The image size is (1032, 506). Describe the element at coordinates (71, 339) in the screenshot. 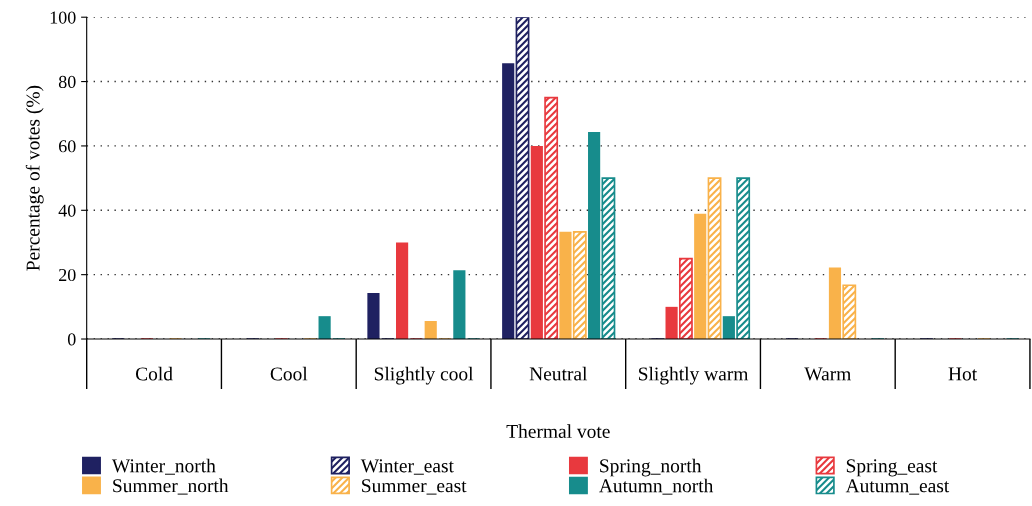

I see `y-tick-label: 0` at that location.